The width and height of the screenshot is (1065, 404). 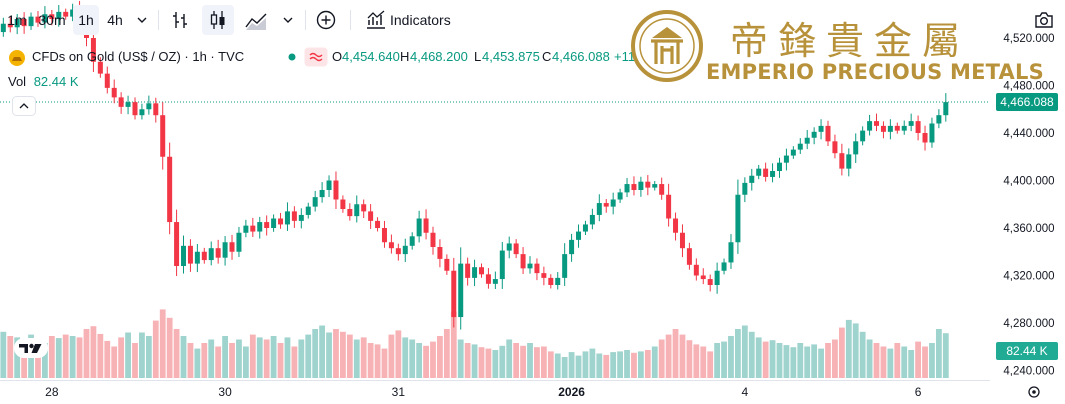 I want to click on x-tick-label: 31, so click(x=399, y=392).